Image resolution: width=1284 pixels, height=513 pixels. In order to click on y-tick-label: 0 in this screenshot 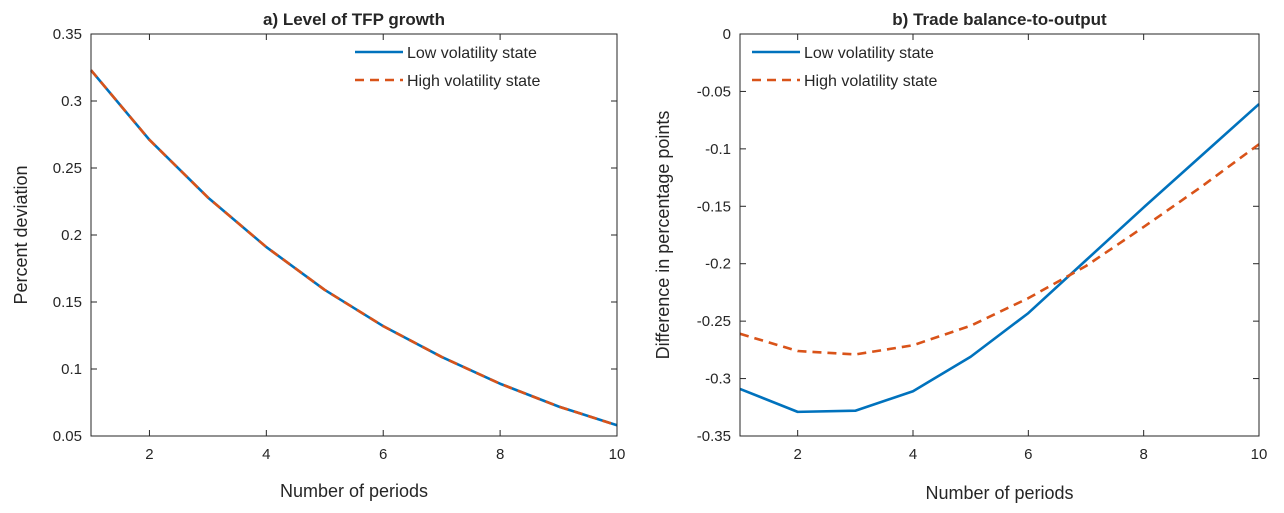, I will do `click(727, 34)`.